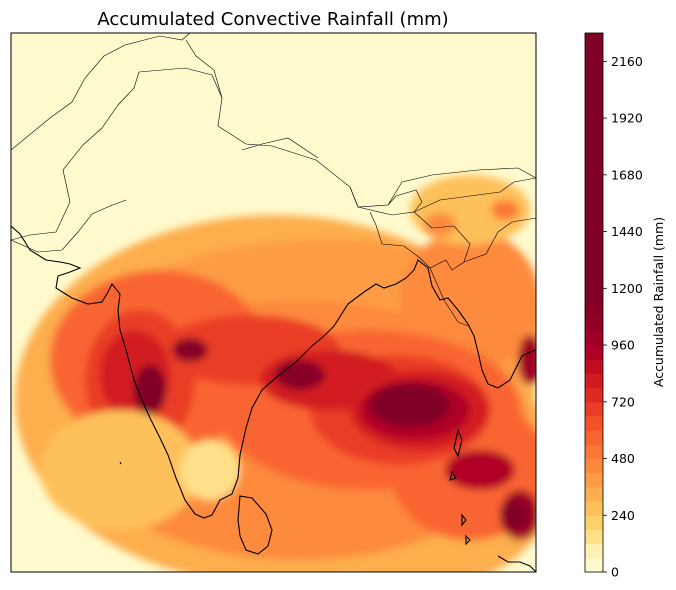 The width and height of the screenshot is (676, 590). Describe the element at coordinates (627, 231) in the screenshot. I see `colorbar-tick-label: 1440` at that location.